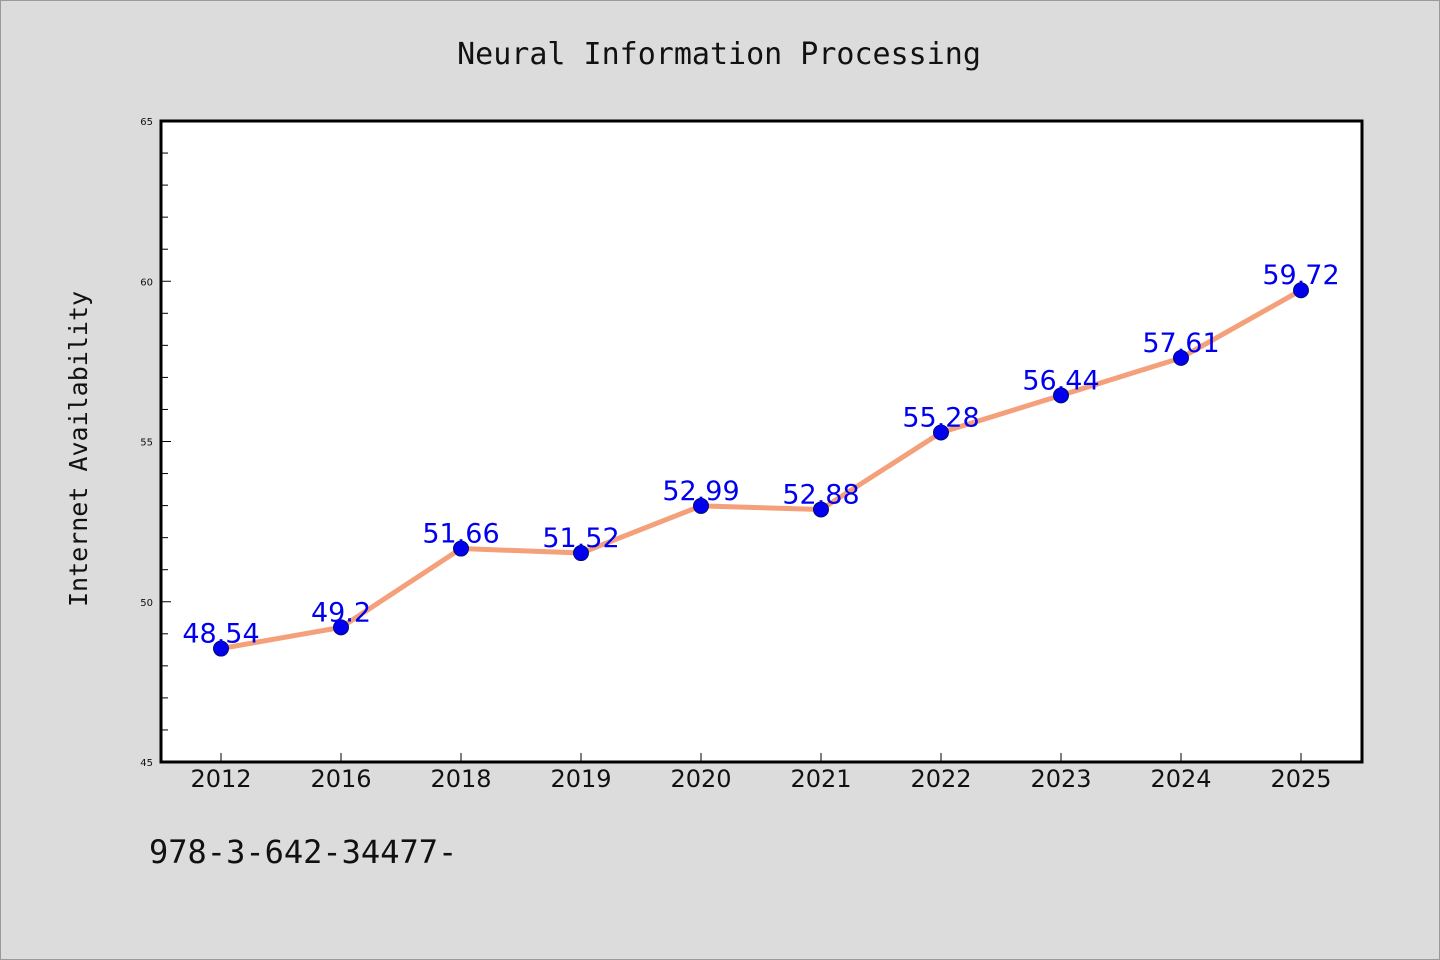 This screenshot has width=1440, height=960. Describe the element at coordinates (220, 634) in the screenshot. I see `data-label: 48.54` at that location.